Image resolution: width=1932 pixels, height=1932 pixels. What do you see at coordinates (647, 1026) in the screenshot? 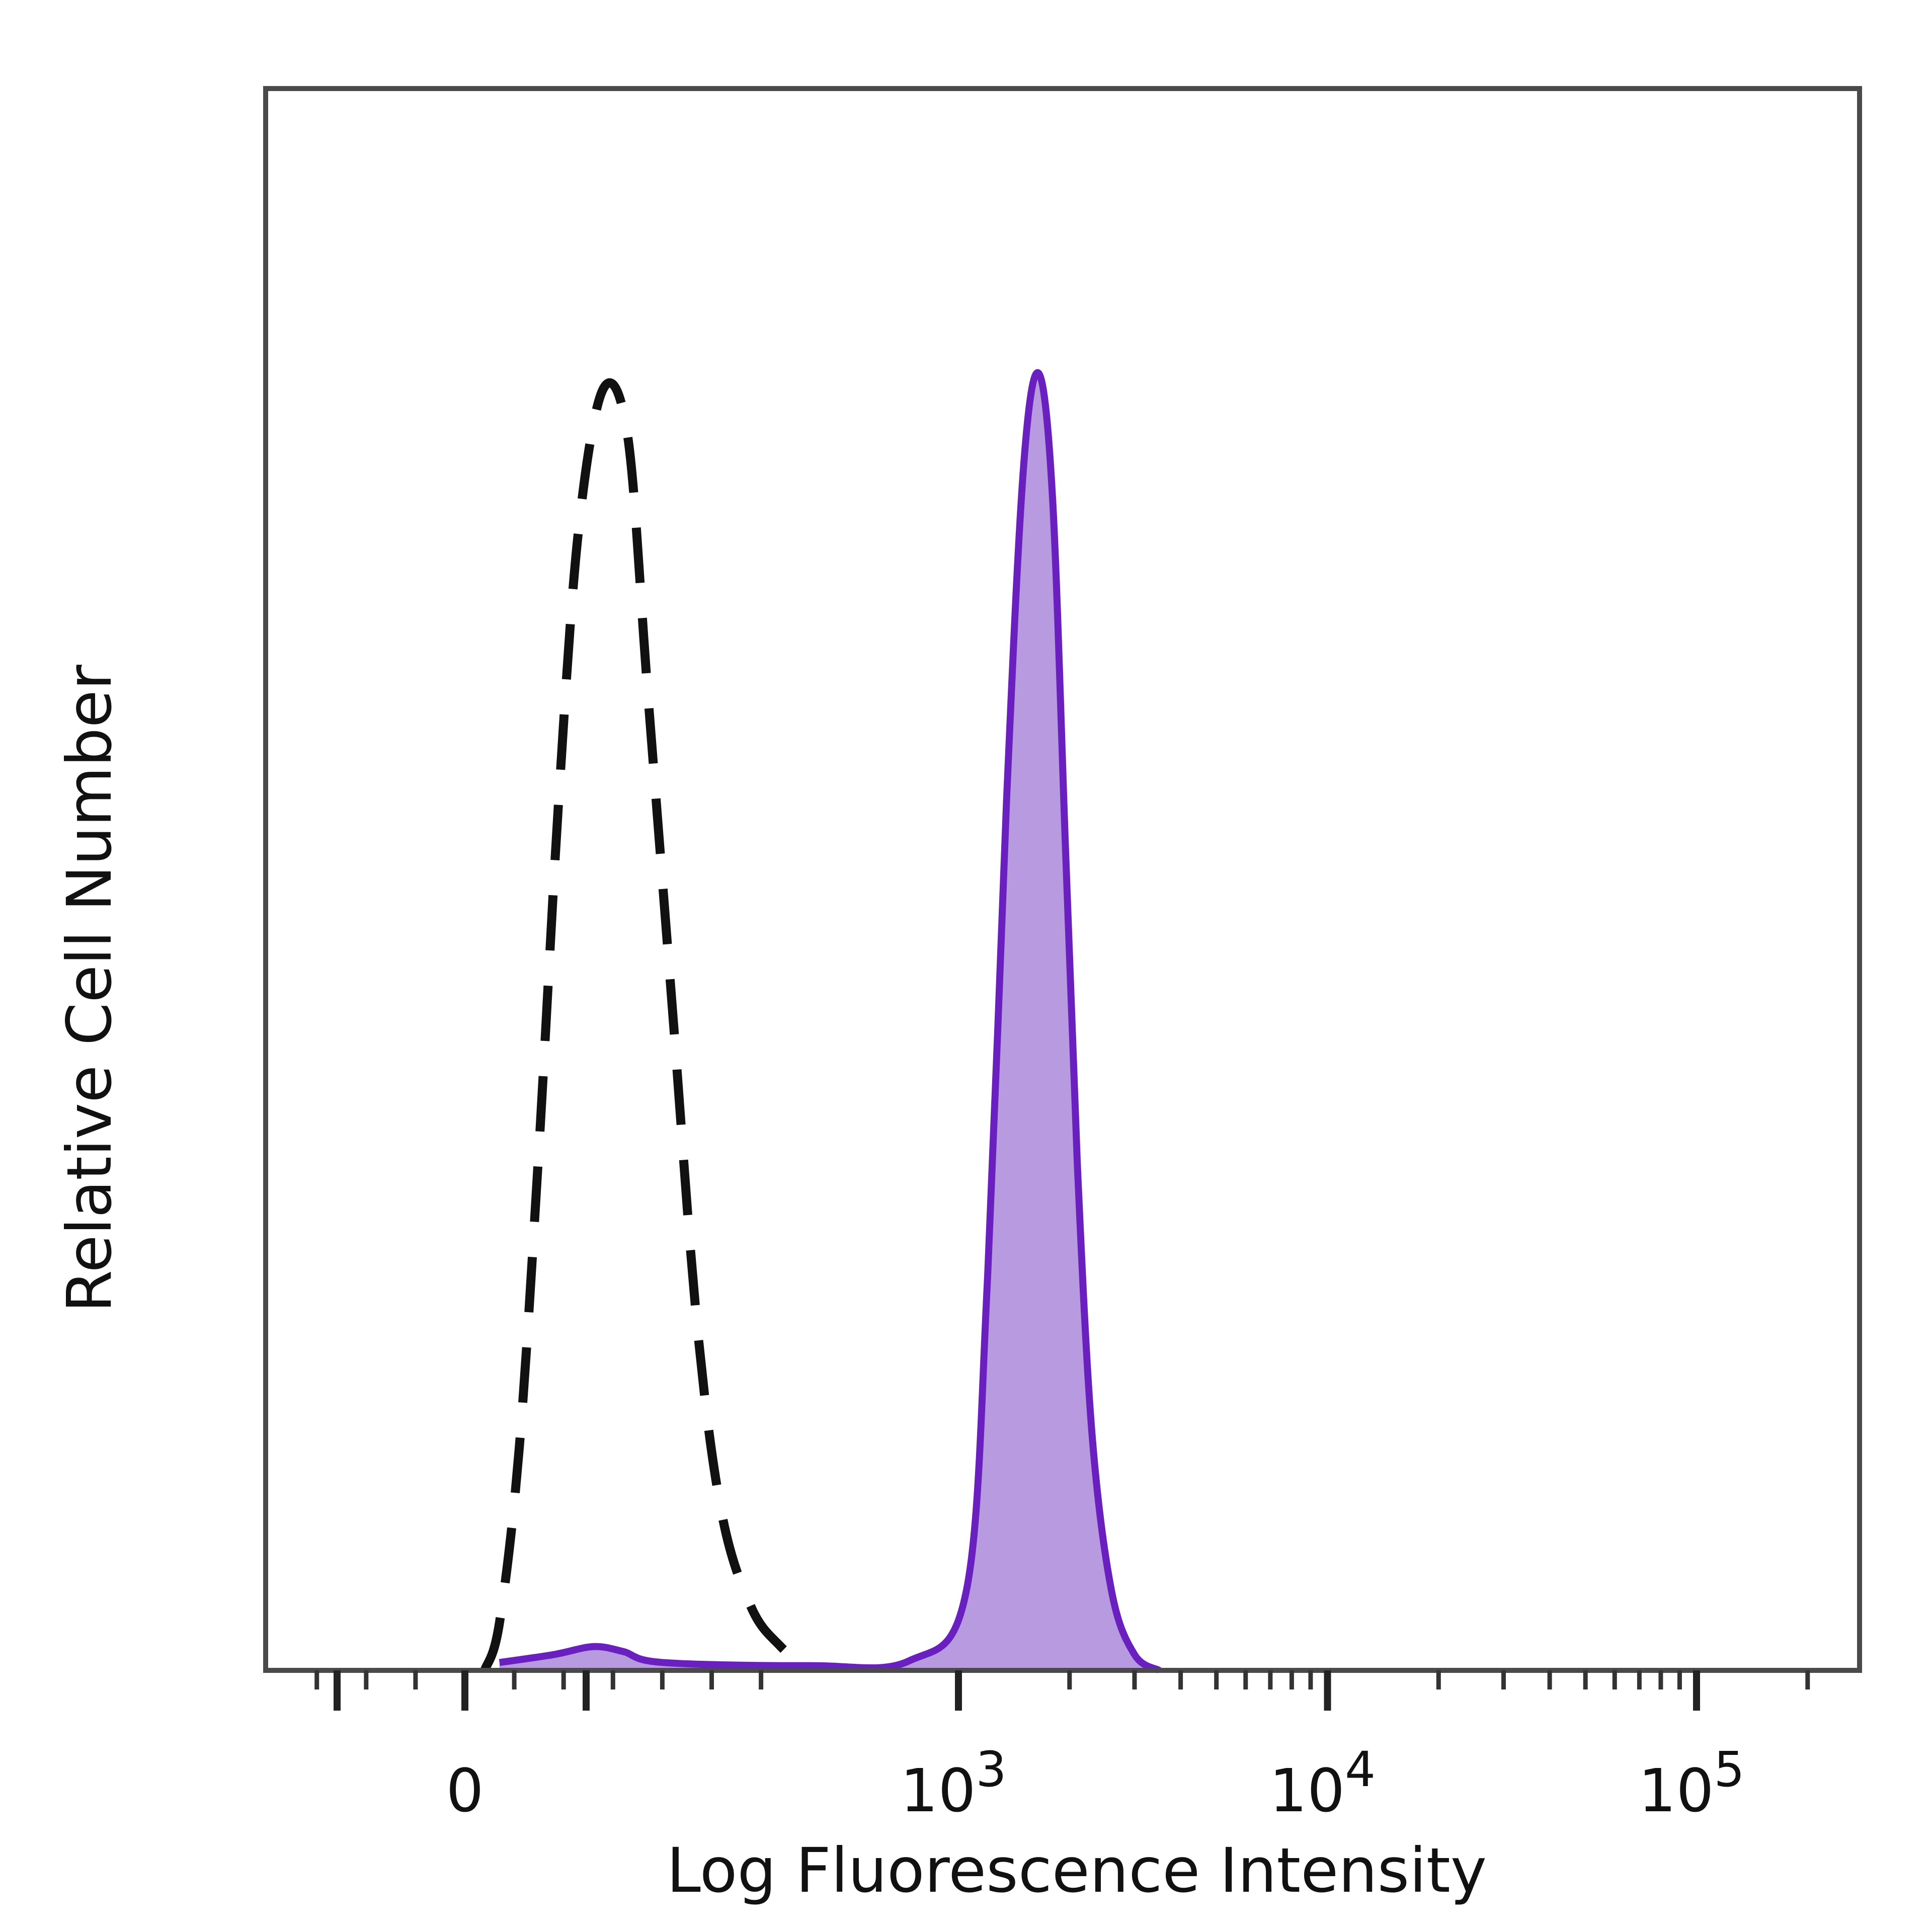
I see `series-1-line` at bounding box center [647, 1026].